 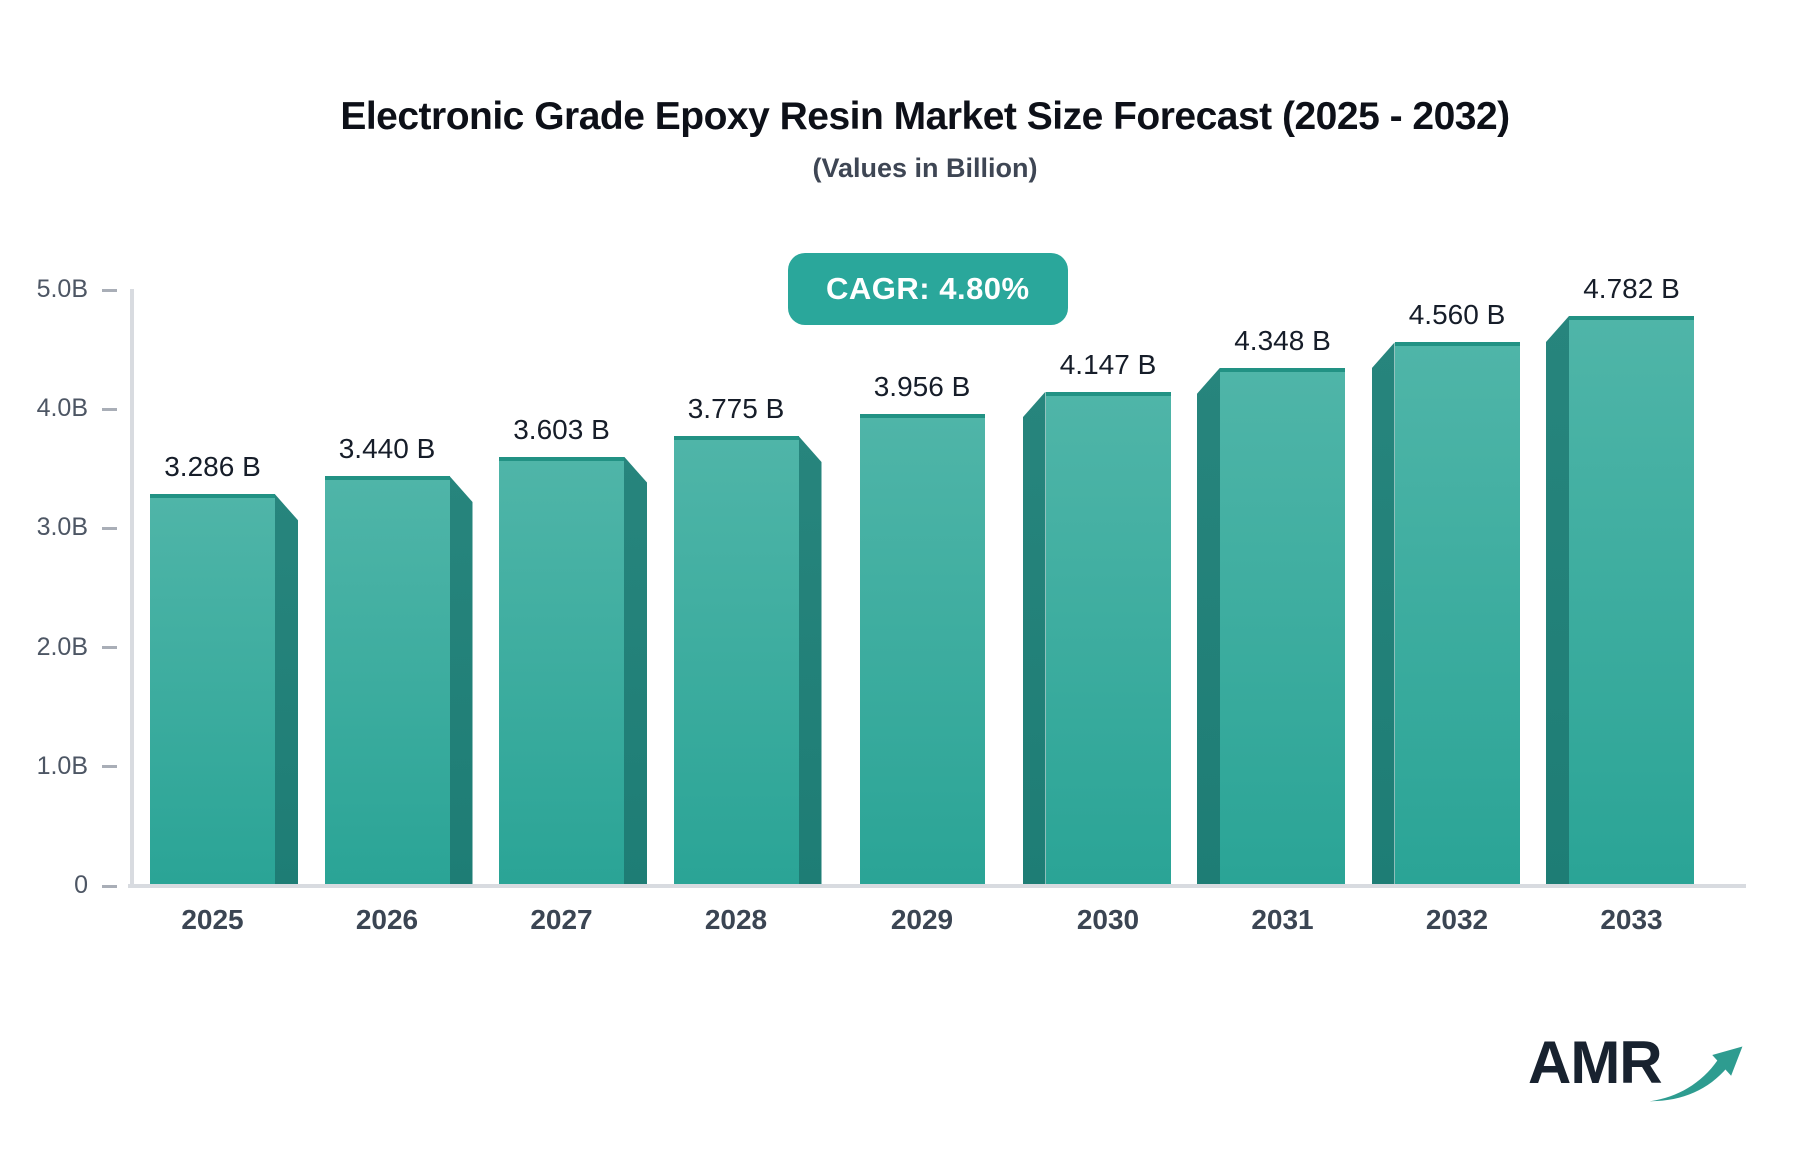 What do you see at coordinates (387, 919) in the screenshot?
I see `x-axis-label-2026: 2026` at bounding box center [387, 919].